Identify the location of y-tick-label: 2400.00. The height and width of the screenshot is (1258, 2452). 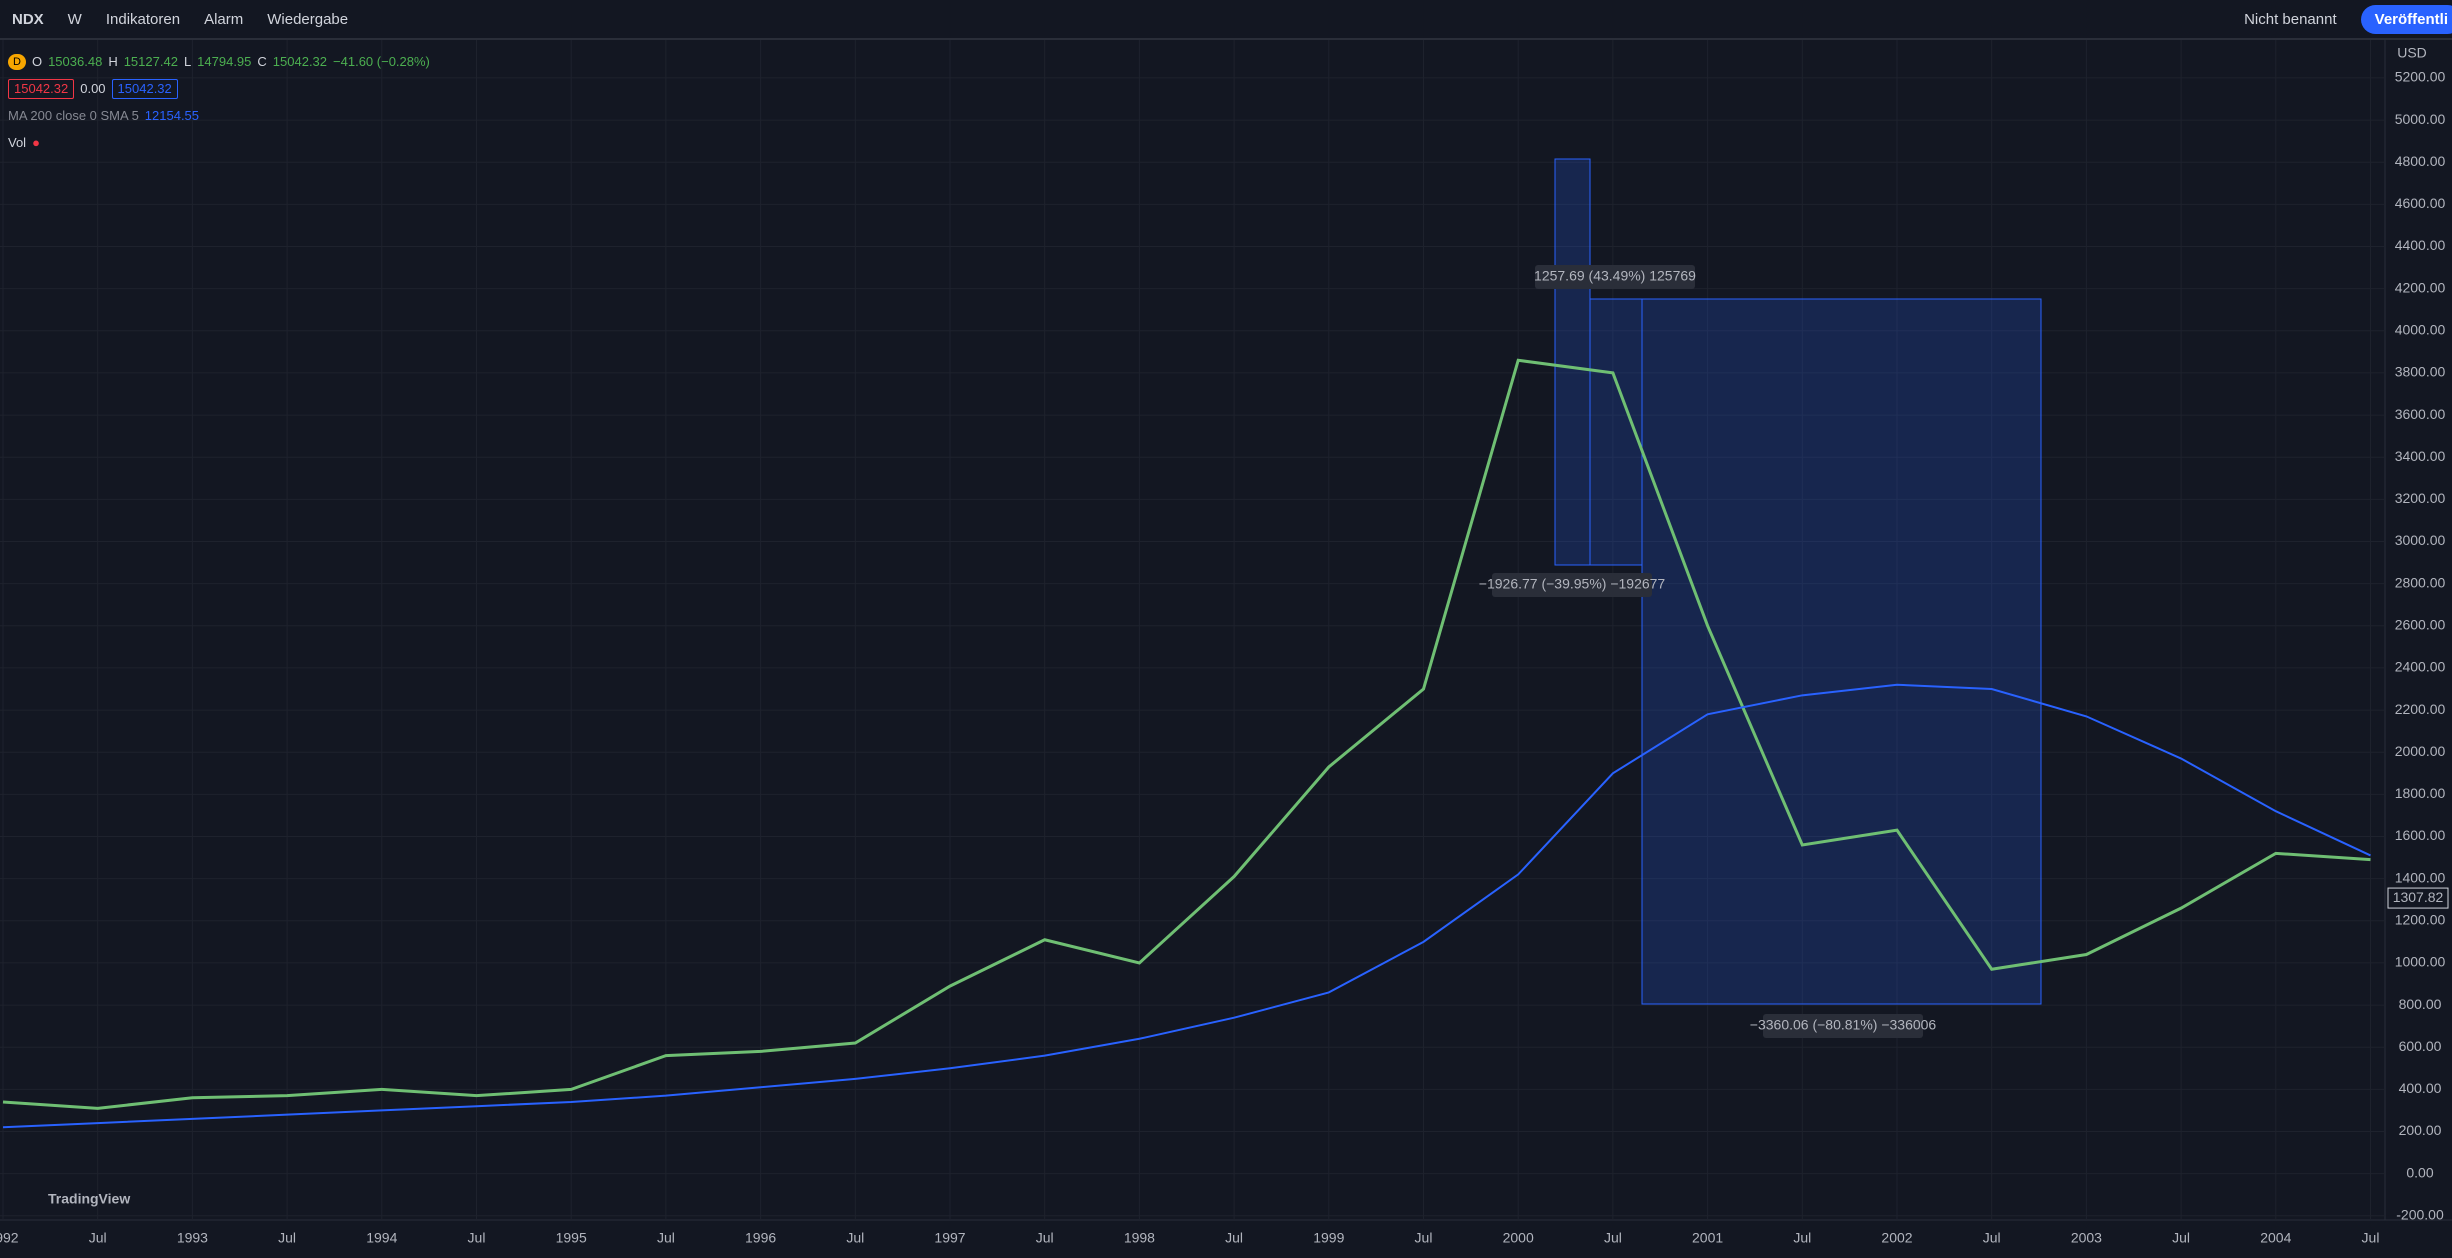
(2420, 667).